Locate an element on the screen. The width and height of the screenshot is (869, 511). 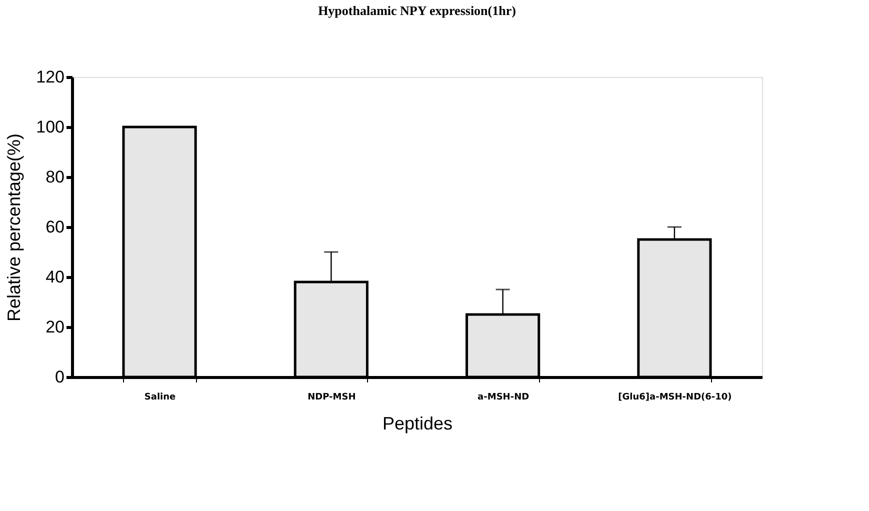
y-tick-label: 20 is located at coordinates (55, 327).